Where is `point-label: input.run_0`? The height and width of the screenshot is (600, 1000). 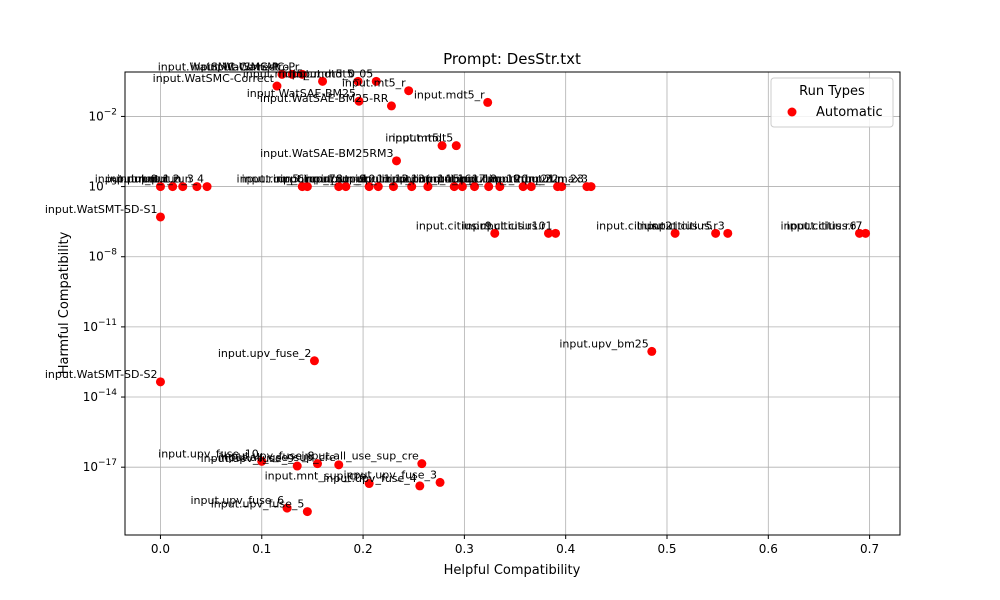 point-label: input.run_0 is located at coordinates (126, 179).